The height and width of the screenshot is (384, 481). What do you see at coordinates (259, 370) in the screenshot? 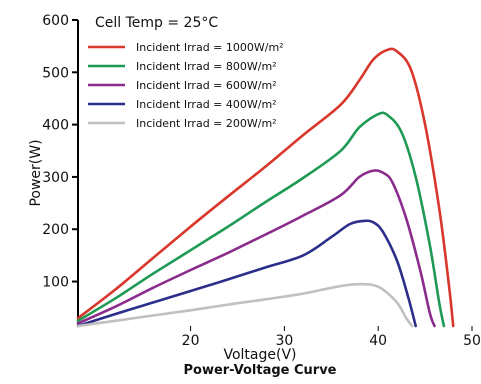
I see `chart-title: Power-Voltage Curve` at bounding box center [259, 370].